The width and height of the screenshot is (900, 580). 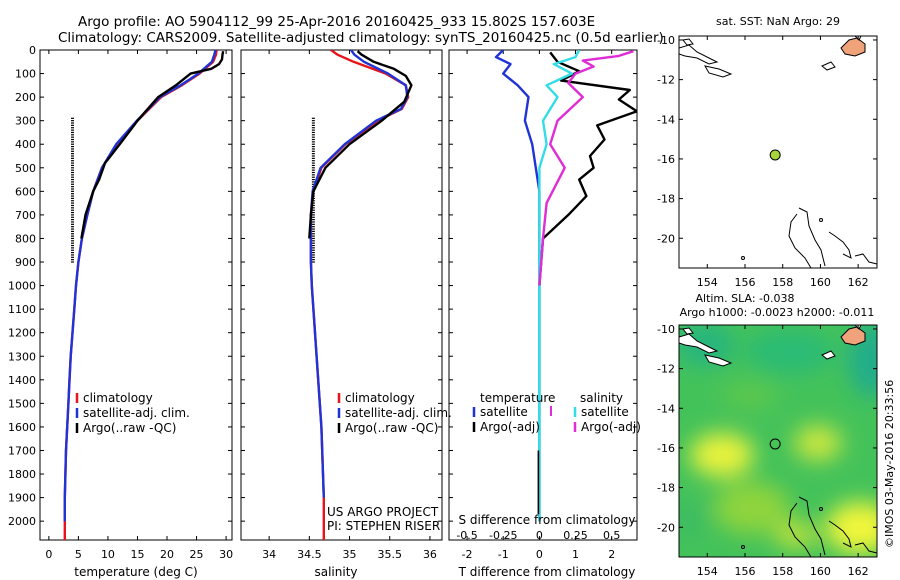 What do you see at coordinates (745, 571) in the screenshot?
I see `map-x-tick-label: 156` at bounding box center [745, 571].